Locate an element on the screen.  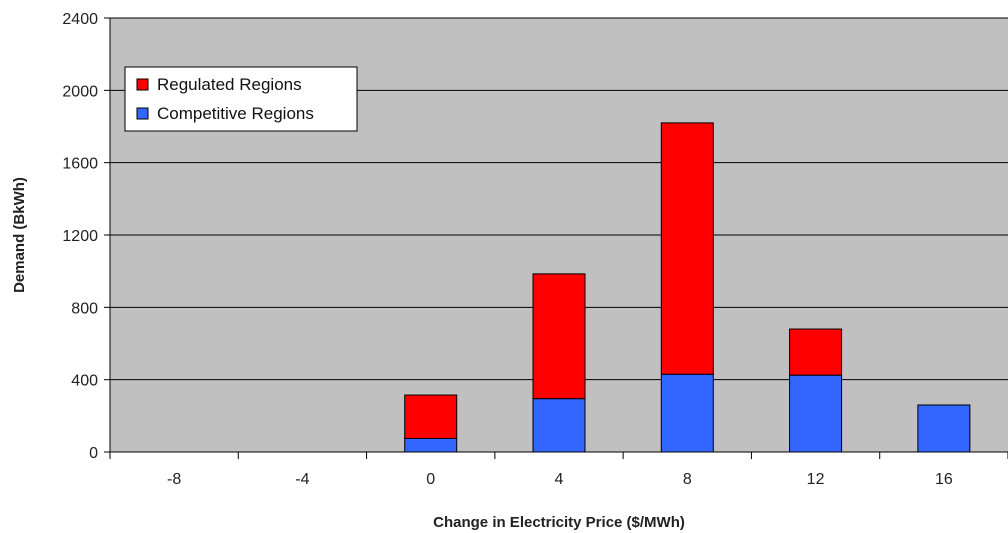
y-tick-label: 800 is located at coordinates (84, 308).